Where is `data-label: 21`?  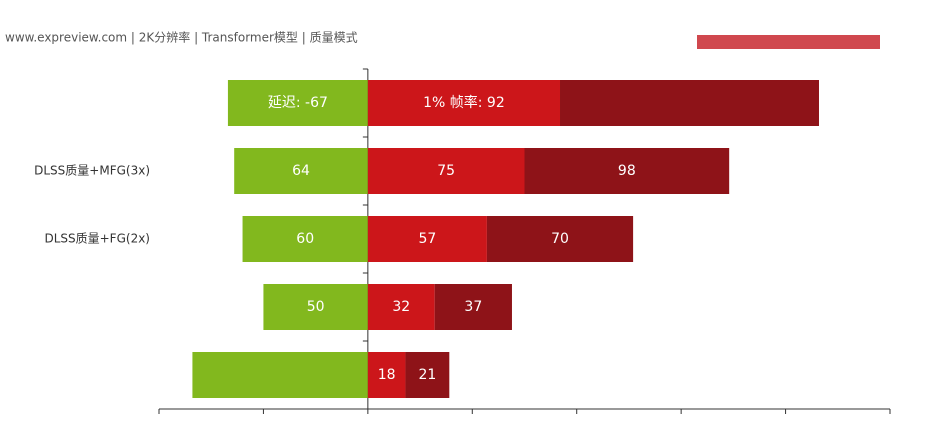
data-label: 21 is located at coordinates (427, 375).